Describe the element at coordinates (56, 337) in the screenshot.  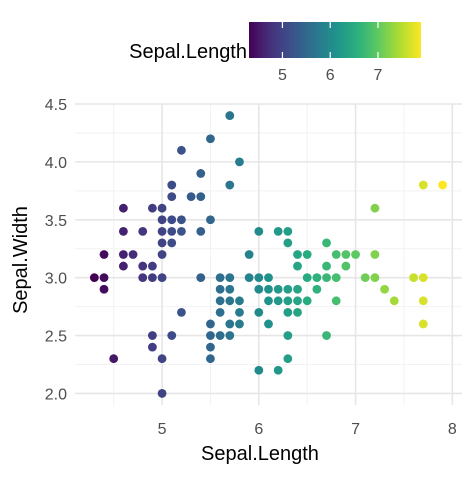
I see `y-tick-label: 2.5` at that location.